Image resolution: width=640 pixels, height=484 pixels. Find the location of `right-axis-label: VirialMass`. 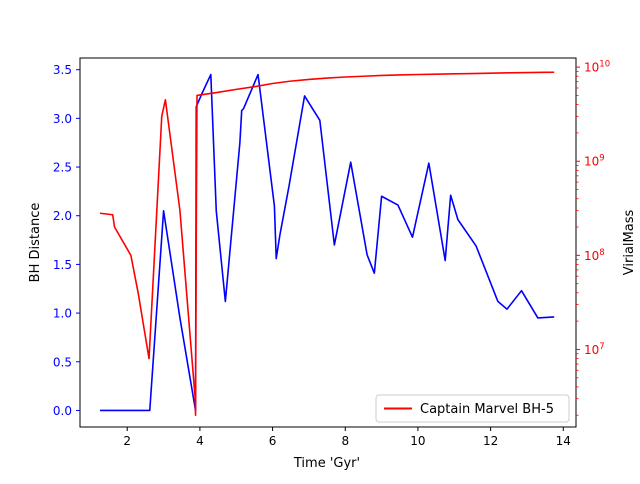

right-axis-label: VirialMass is located at coordinates (629, 243).